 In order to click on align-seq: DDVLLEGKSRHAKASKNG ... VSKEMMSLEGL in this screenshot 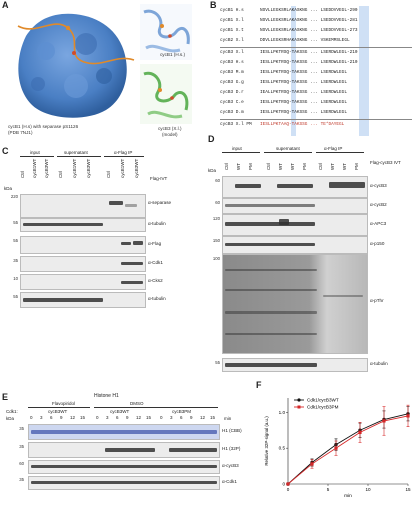, I will do `click(305, 40)`.